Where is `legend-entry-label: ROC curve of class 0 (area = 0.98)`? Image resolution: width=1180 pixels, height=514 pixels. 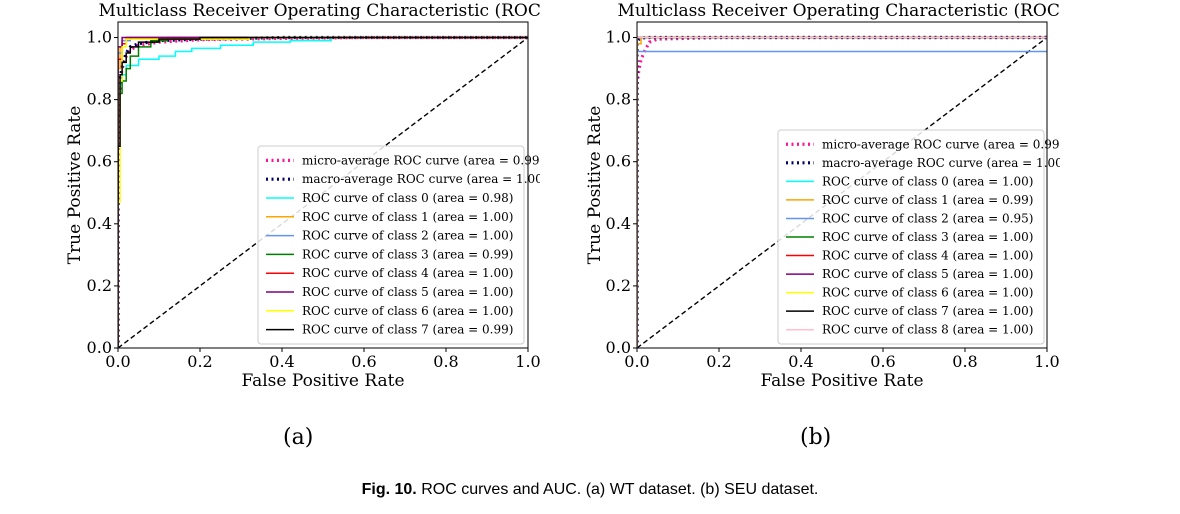 legend-entry-label: ROC curve of class 0 (area = 0.98) is located at coordinates (407, 198).